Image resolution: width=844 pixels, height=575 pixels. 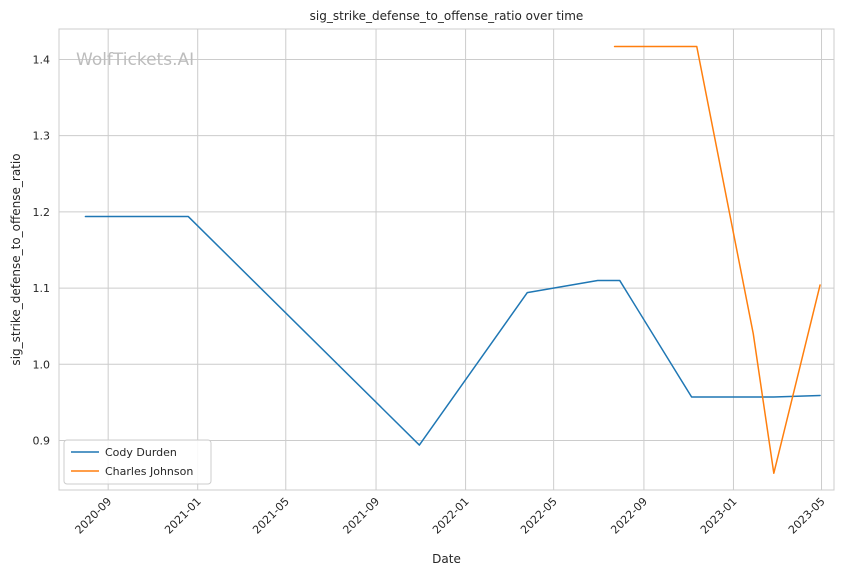 What do you see at coordinates (446, 559) in the screenshot?
I see `x-axis-title: Date` at bounding box center [446, 559].